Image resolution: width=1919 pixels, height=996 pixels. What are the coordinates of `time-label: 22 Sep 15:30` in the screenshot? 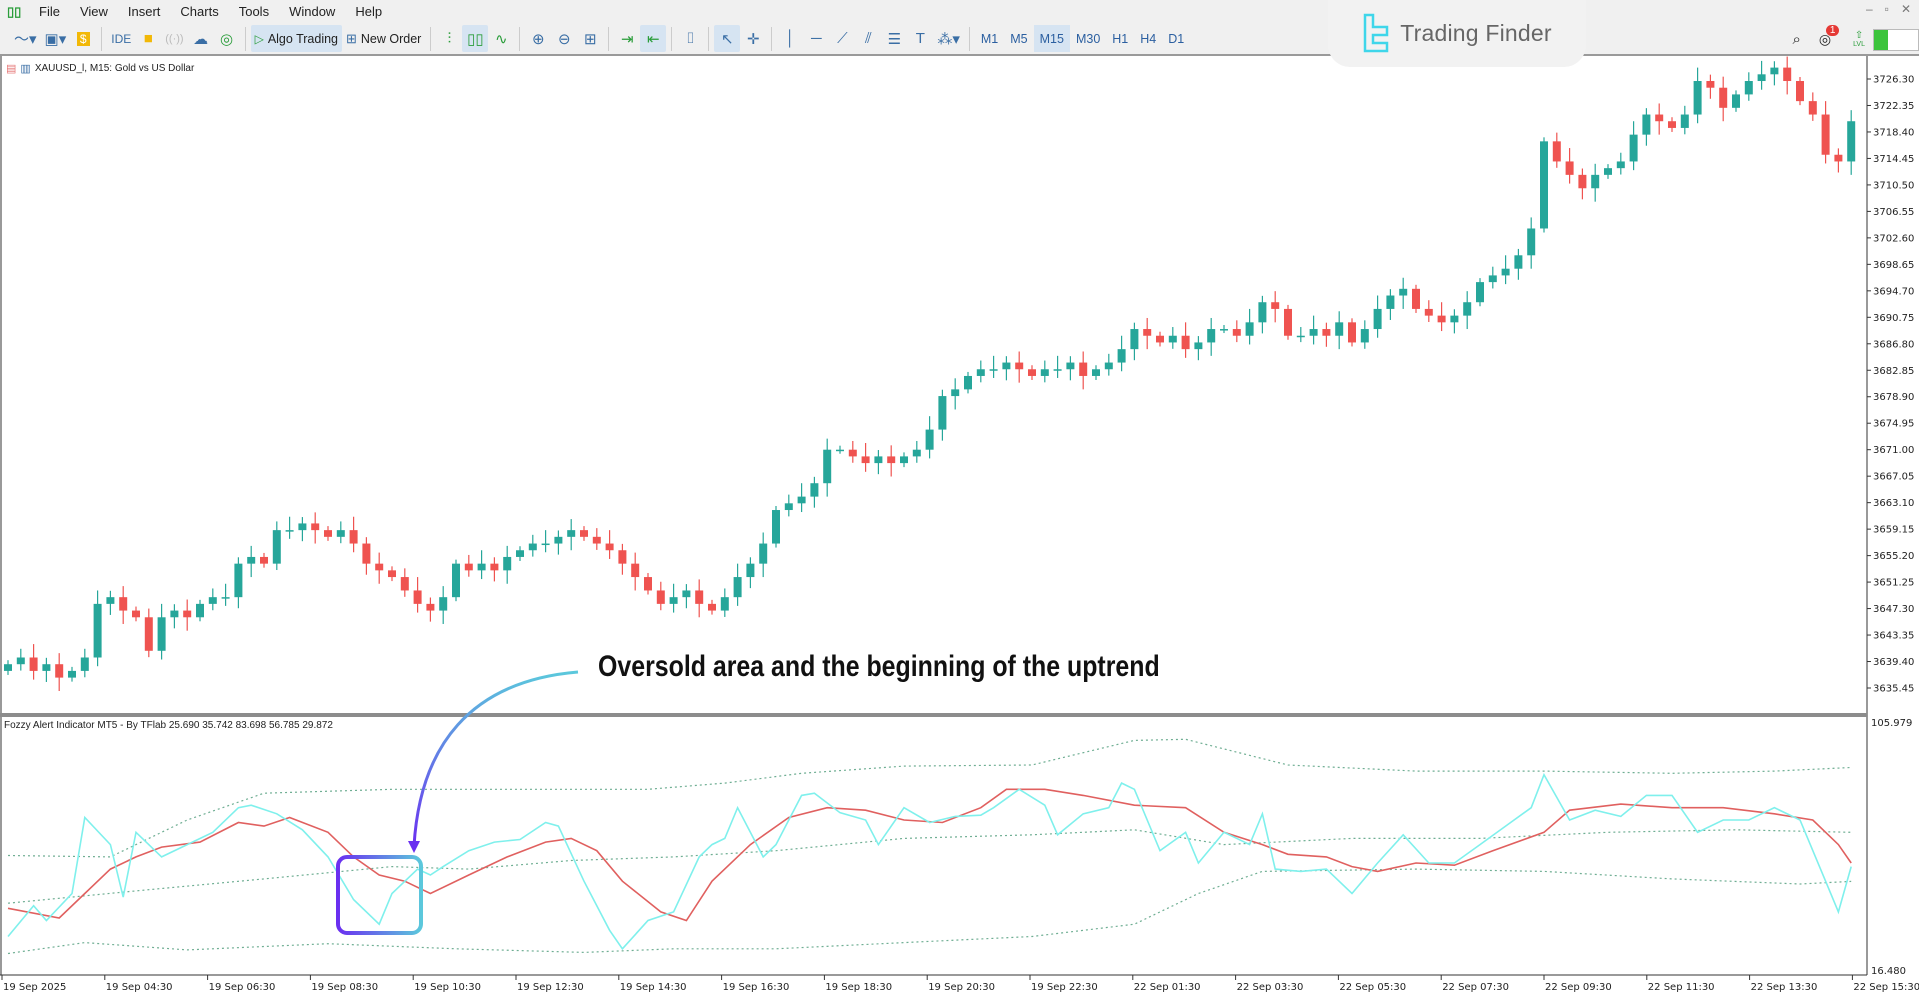 It's located at (1886, 987).